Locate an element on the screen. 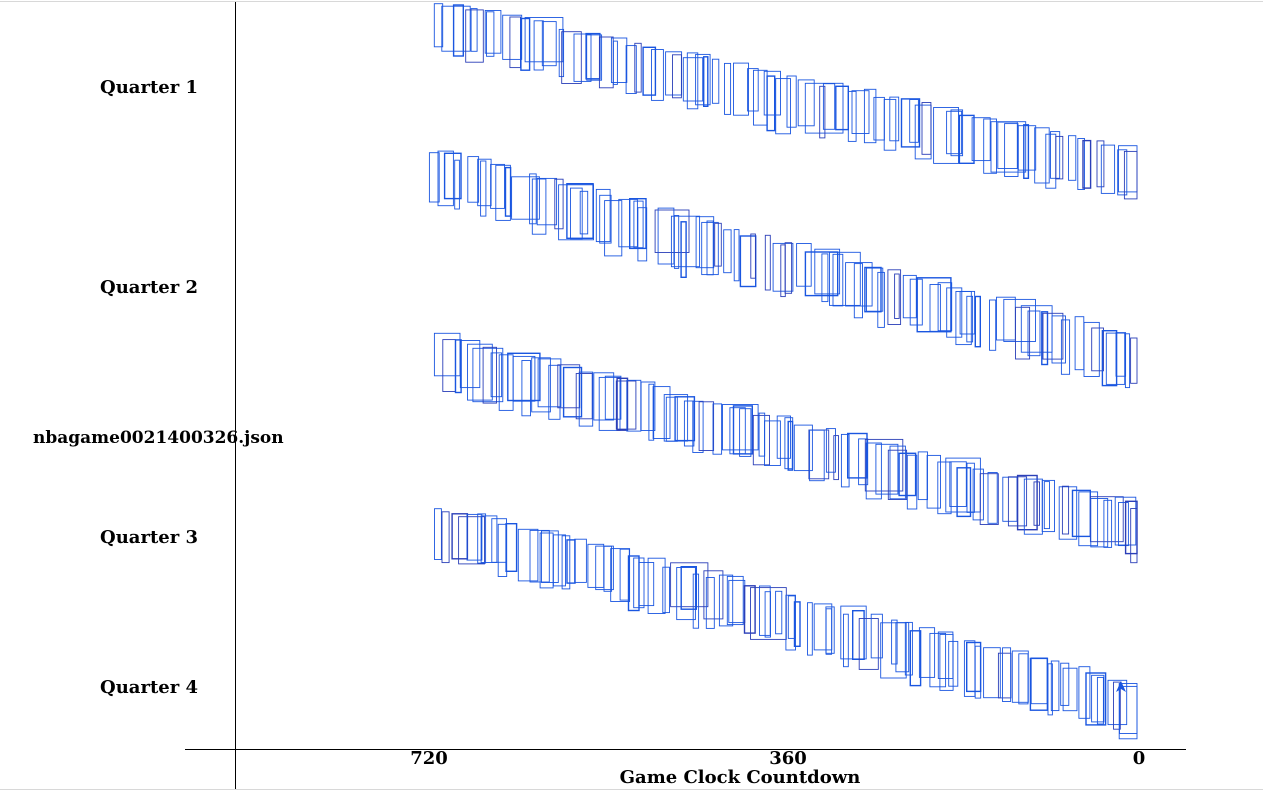 This screenshot has height=793, width=1263. quarter-3-label: Quarter 3 is located at coordinates (149, 537).